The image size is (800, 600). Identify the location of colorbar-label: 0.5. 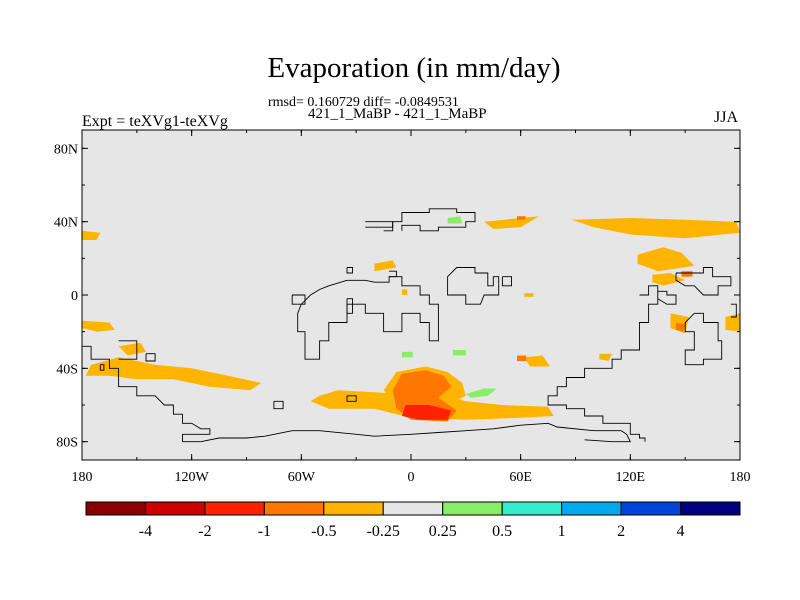
(502, 531).